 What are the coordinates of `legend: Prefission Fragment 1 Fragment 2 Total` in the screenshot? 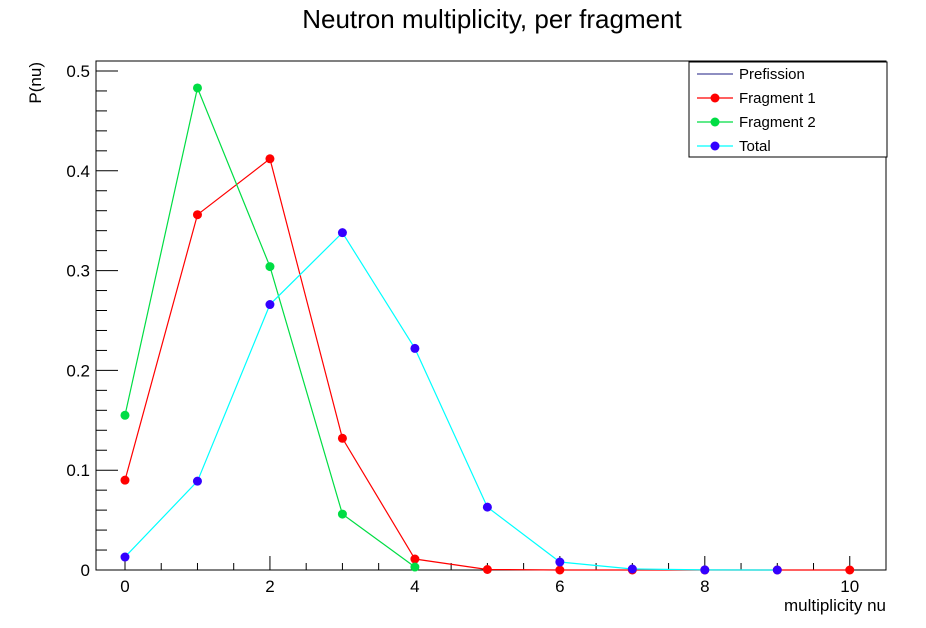 It's located at (788, 109).